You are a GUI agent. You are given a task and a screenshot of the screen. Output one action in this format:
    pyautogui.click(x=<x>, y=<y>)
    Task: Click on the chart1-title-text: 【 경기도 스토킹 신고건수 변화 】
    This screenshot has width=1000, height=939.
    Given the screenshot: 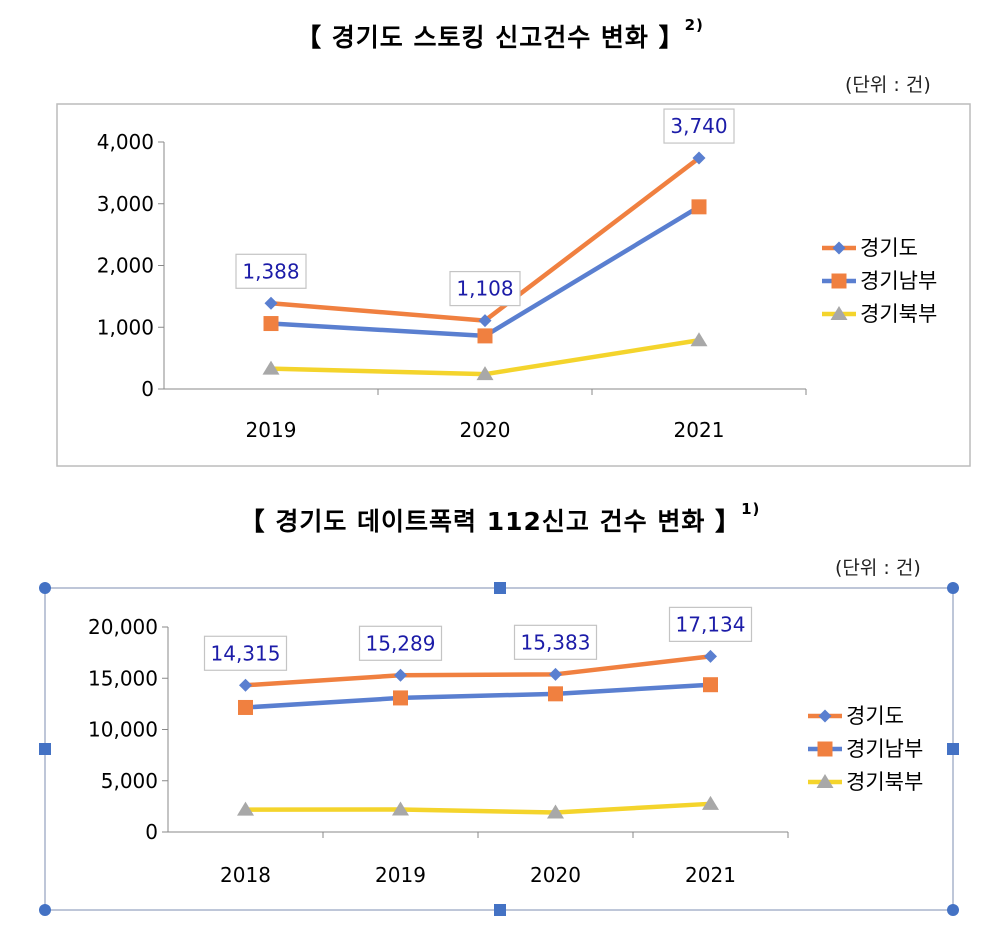 What is the action you would take?
    pyautogui.click(x=490, y=37)
    